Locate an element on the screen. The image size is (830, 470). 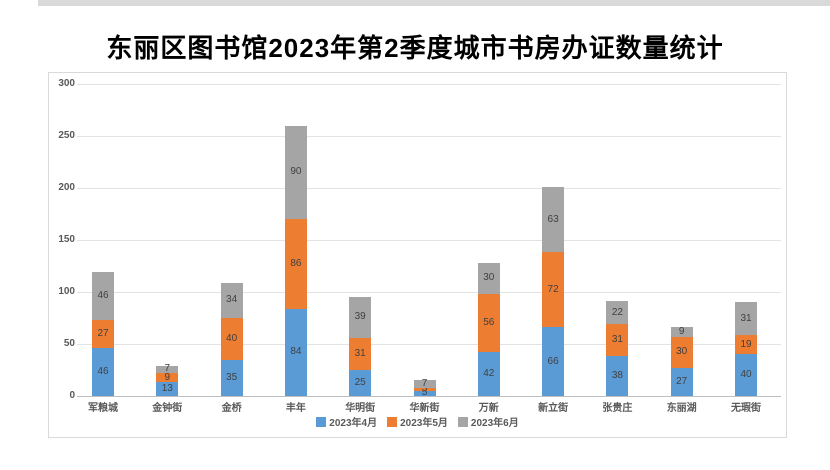
legend-label: 2023年4月 is located at coordinates (353, 423).